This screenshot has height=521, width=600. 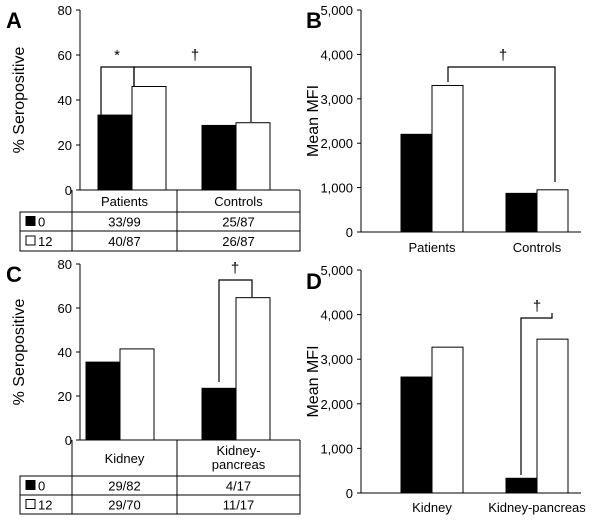 I want to click on significance-marker: *, so click(x=117, y=55).